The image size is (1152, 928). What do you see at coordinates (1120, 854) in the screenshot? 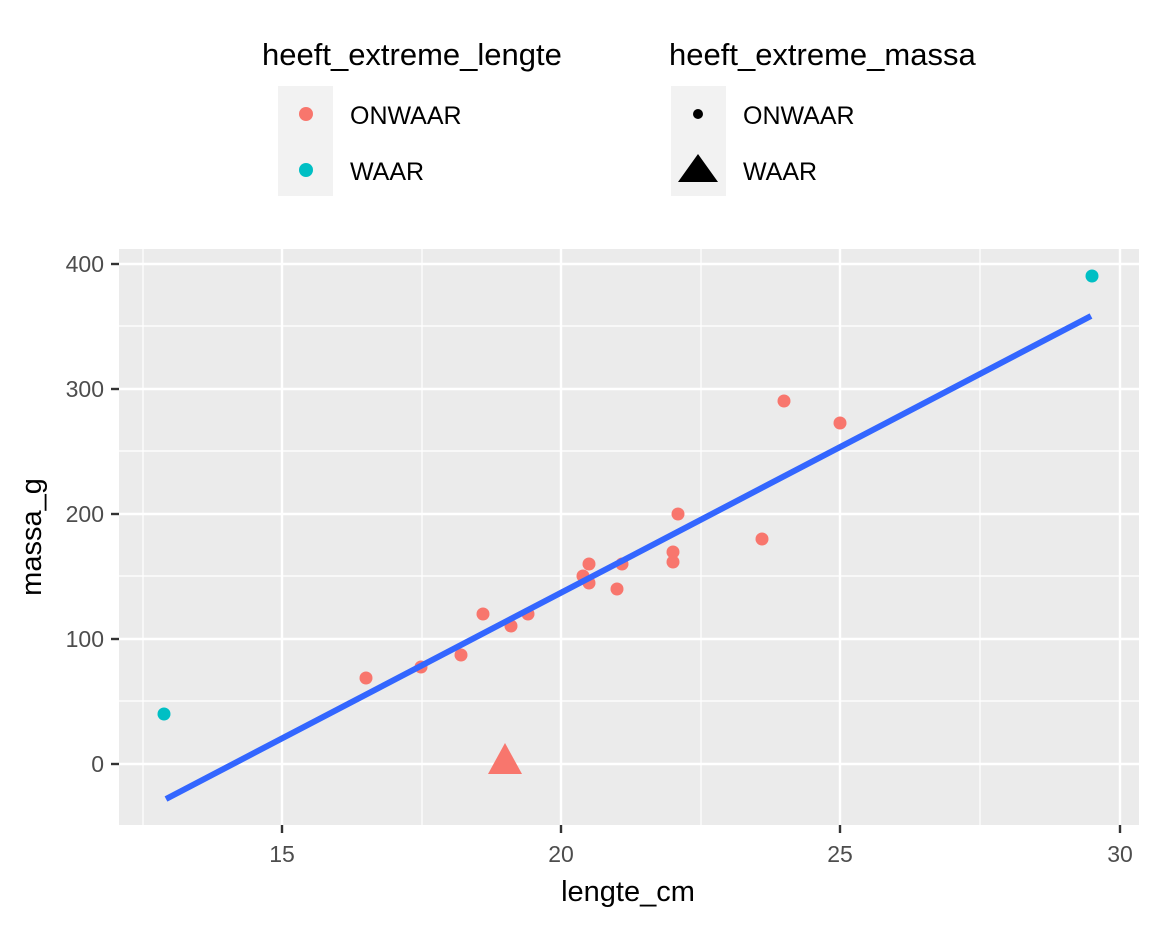
I see `x-tick-label: 30` at bounding box center [1120, 854].